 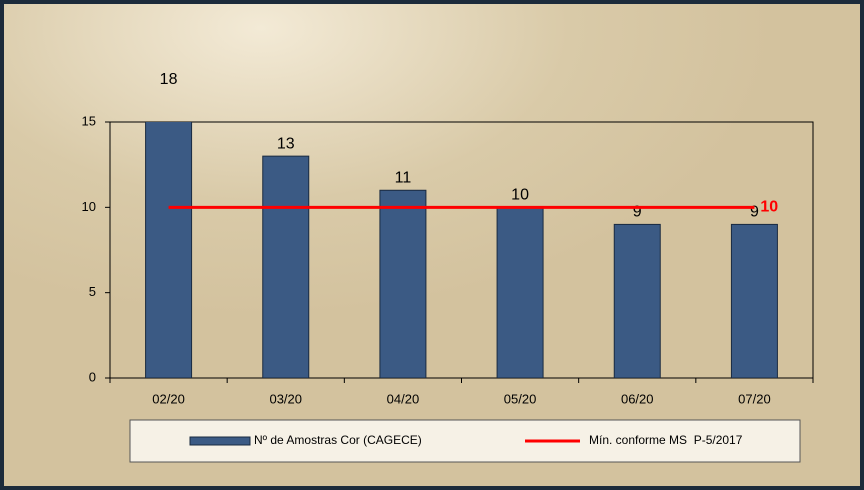 What do you see at coordinates (89, 206) in the screenshot?
I see `y-tick-label: 10` at bounding box center [89, 206].